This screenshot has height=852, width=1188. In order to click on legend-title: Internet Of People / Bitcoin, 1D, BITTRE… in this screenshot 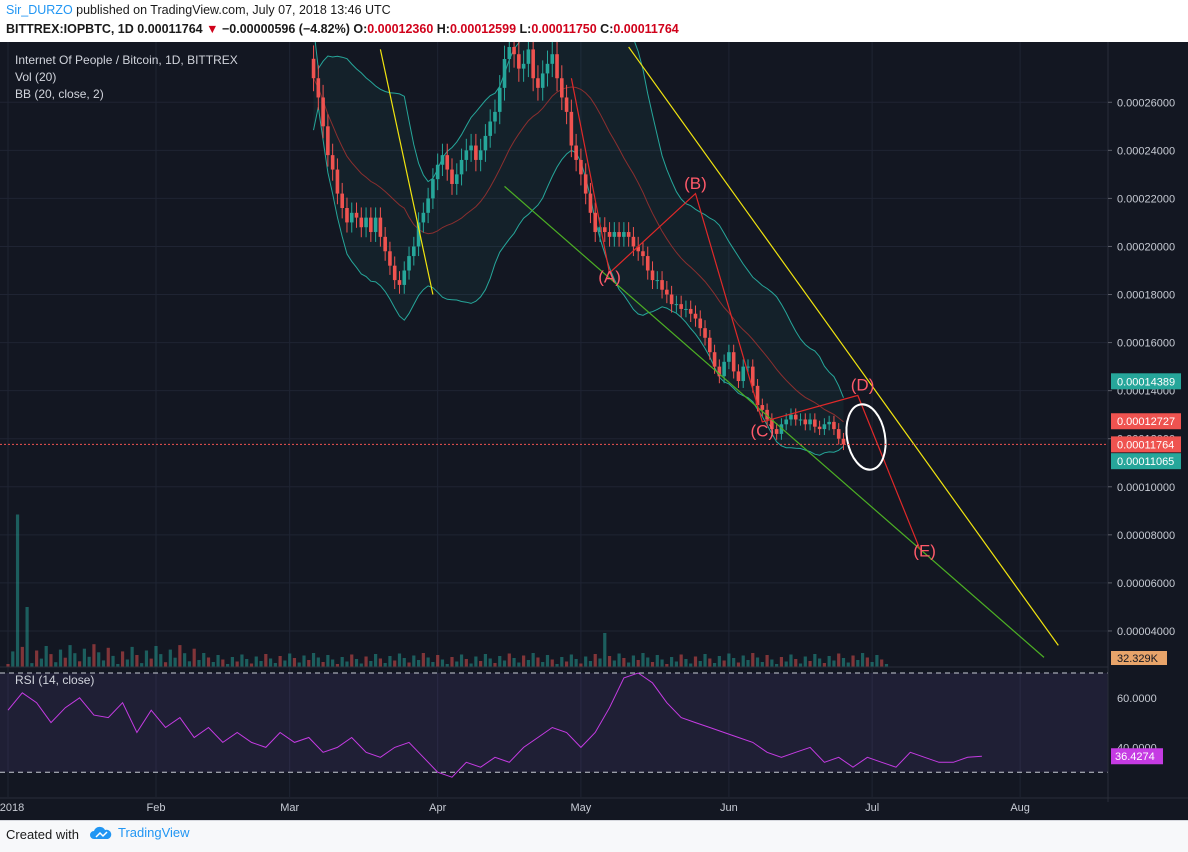, I will do `click(126, 60)`.